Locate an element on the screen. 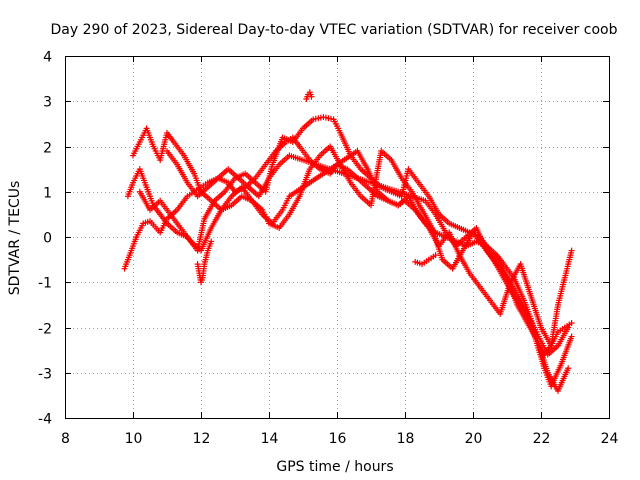  y-tick-label: -4 is located at coordinates (45, 420).